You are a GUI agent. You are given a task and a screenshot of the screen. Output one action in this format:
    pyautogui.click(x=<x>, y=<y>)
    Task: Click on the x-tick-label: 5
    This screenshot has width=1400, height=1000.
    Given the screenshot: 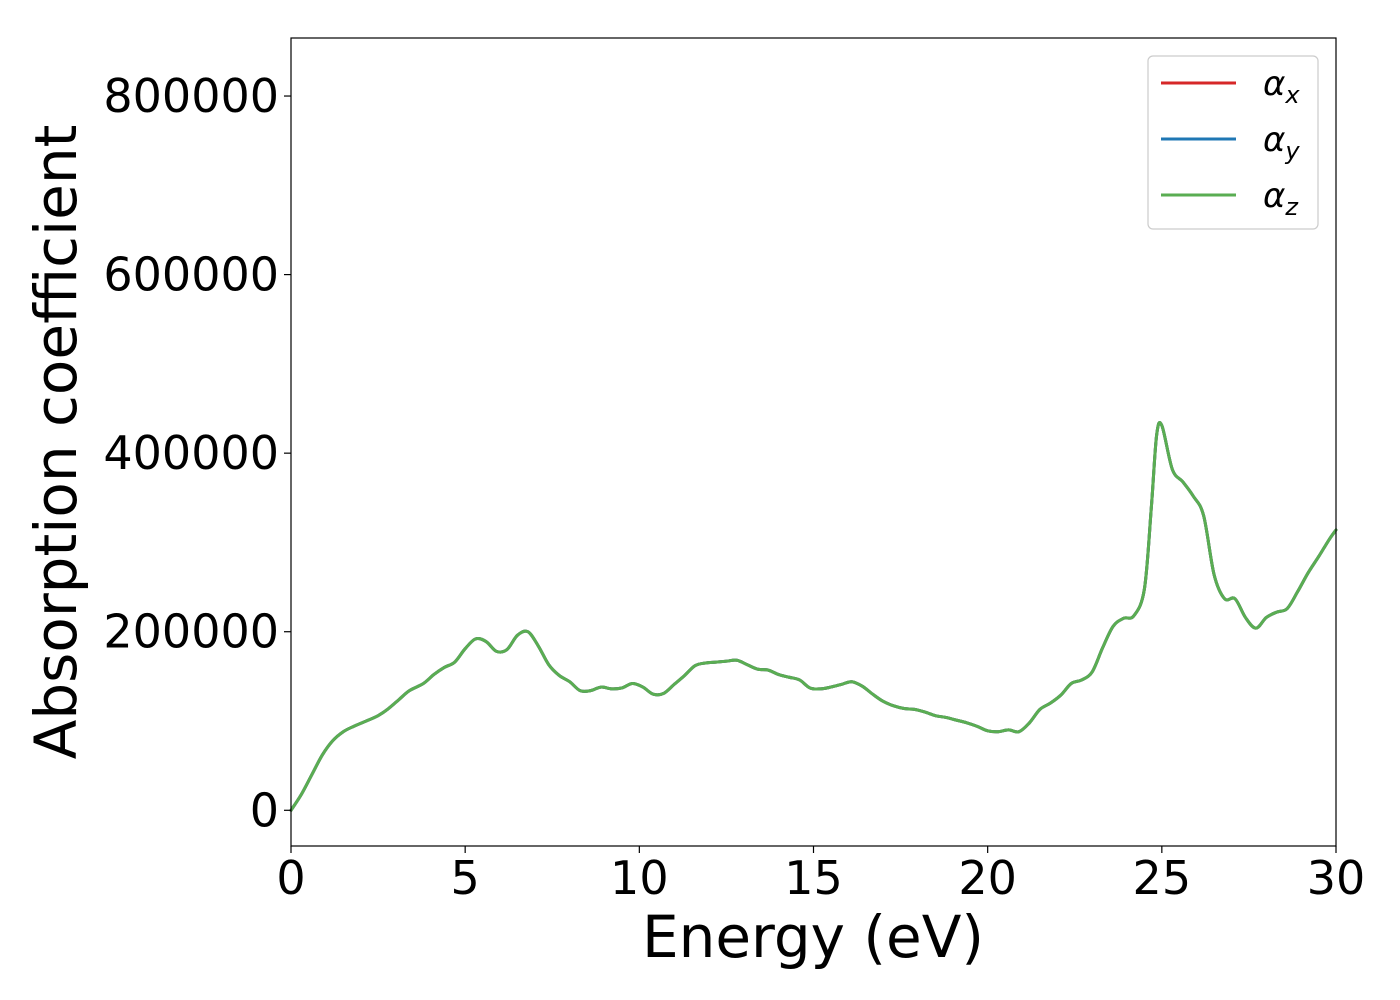 What is the action you would take?
    pyautogui.click(x=465, y=878)
    